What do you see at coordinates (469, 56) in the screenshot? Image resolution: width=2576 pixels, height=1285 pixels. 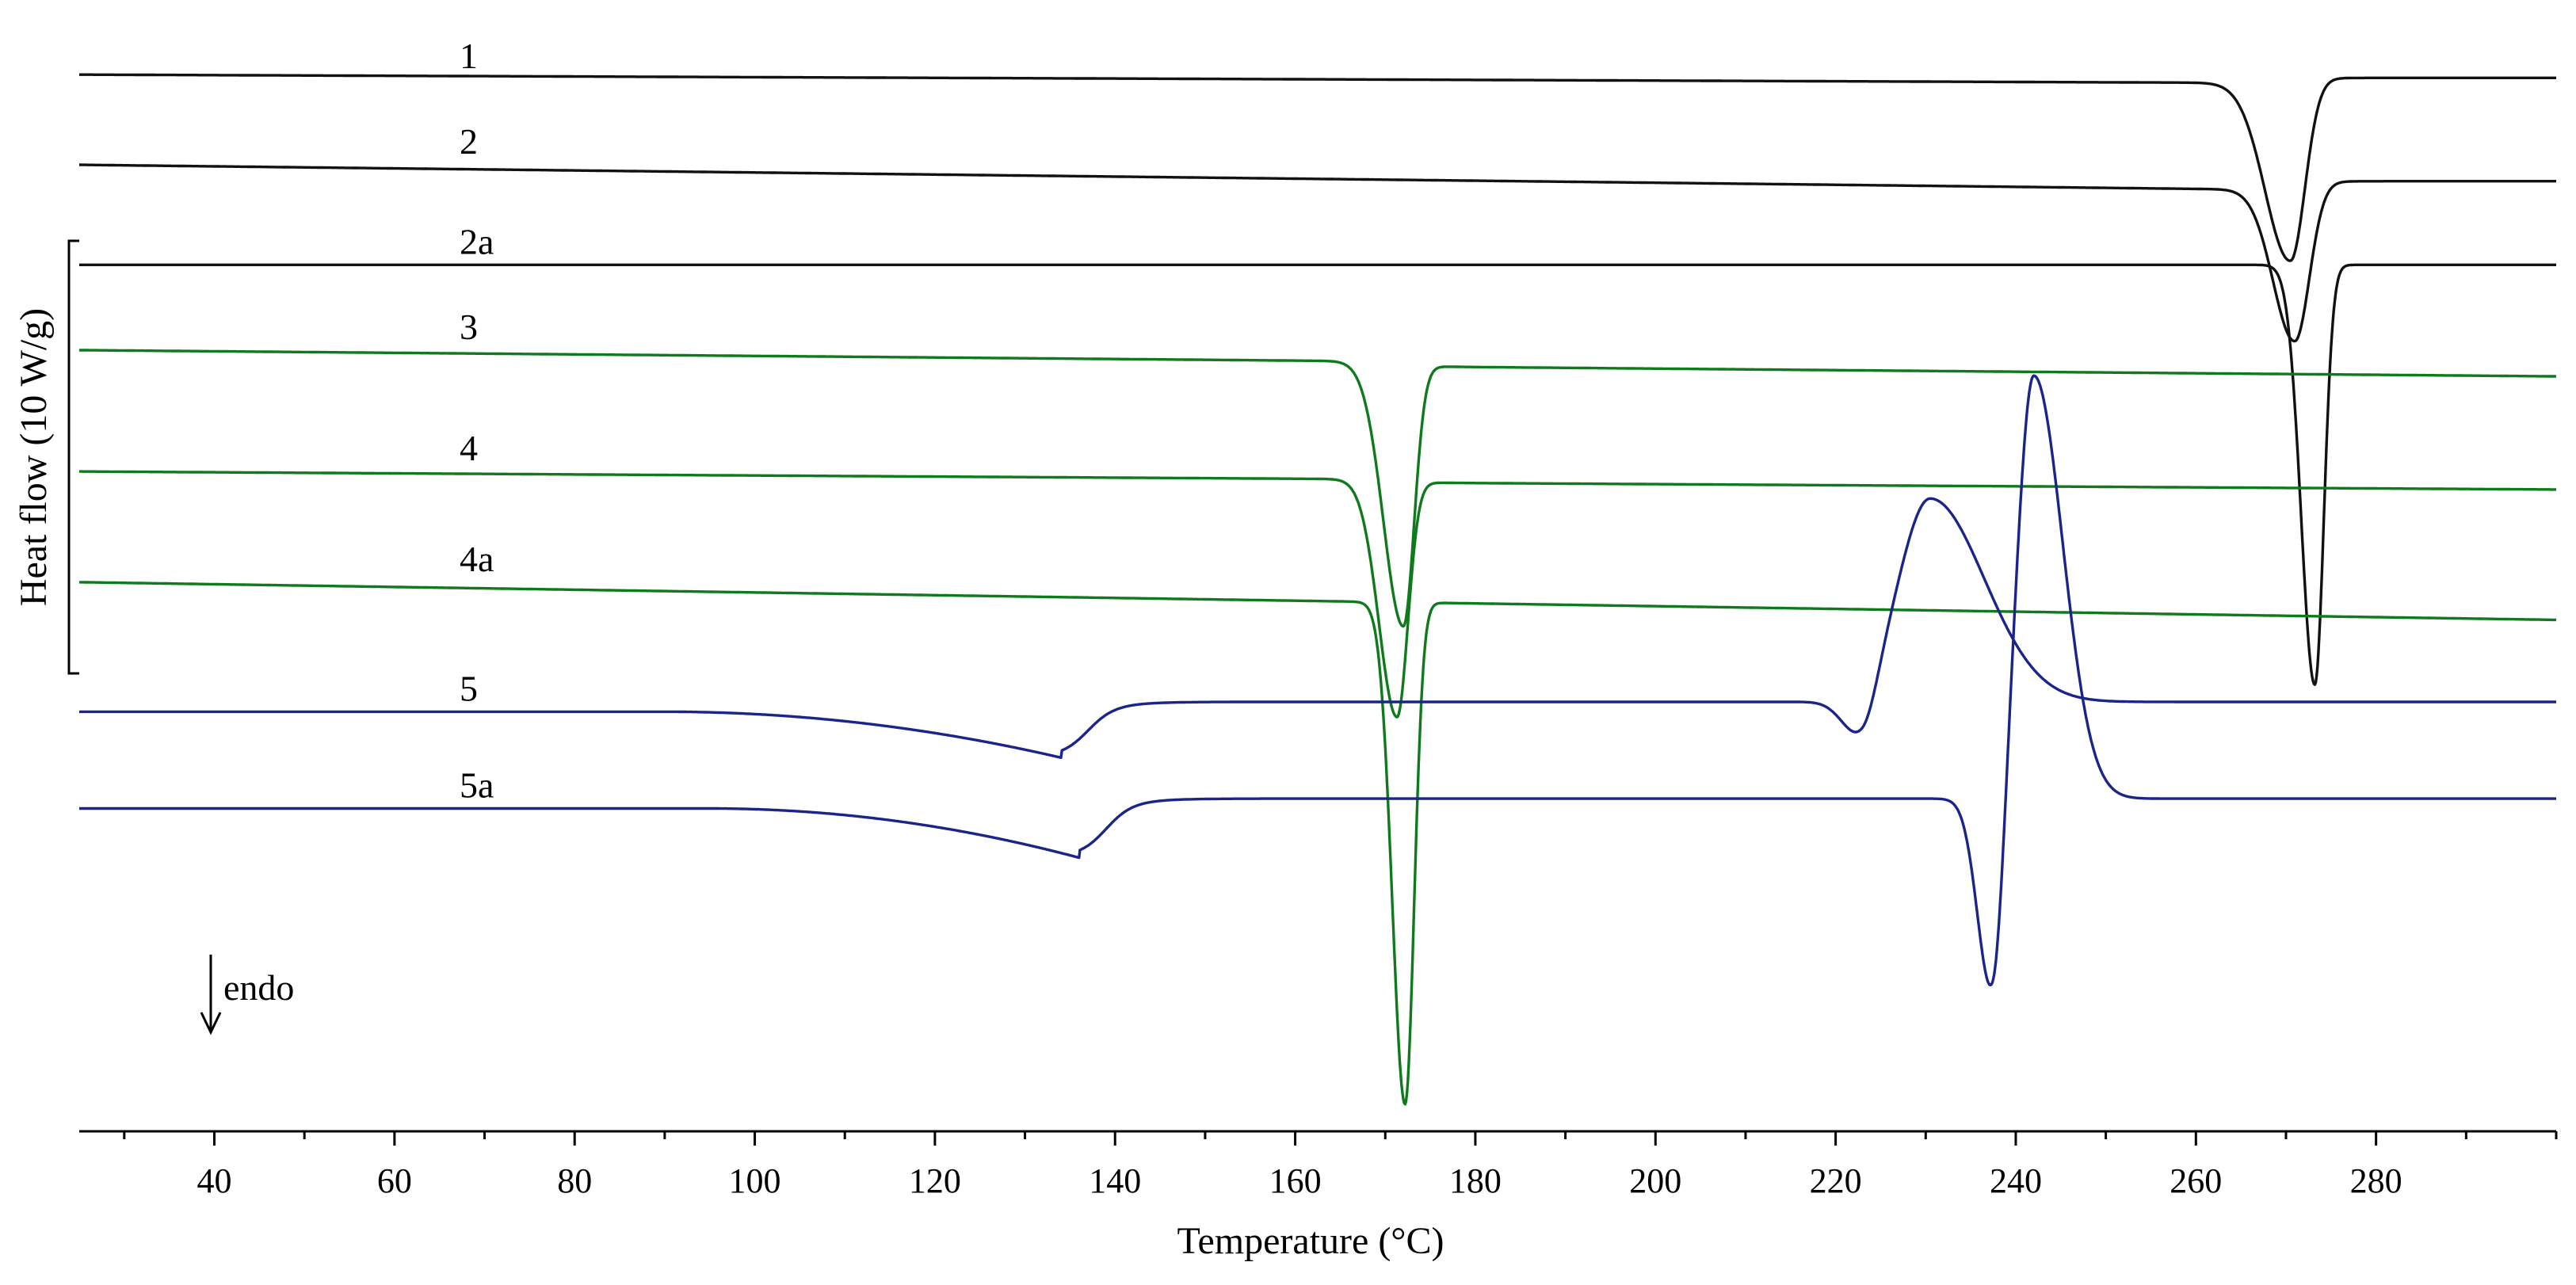 I see `series-label-1: 1` at bounding box center [469, 56].